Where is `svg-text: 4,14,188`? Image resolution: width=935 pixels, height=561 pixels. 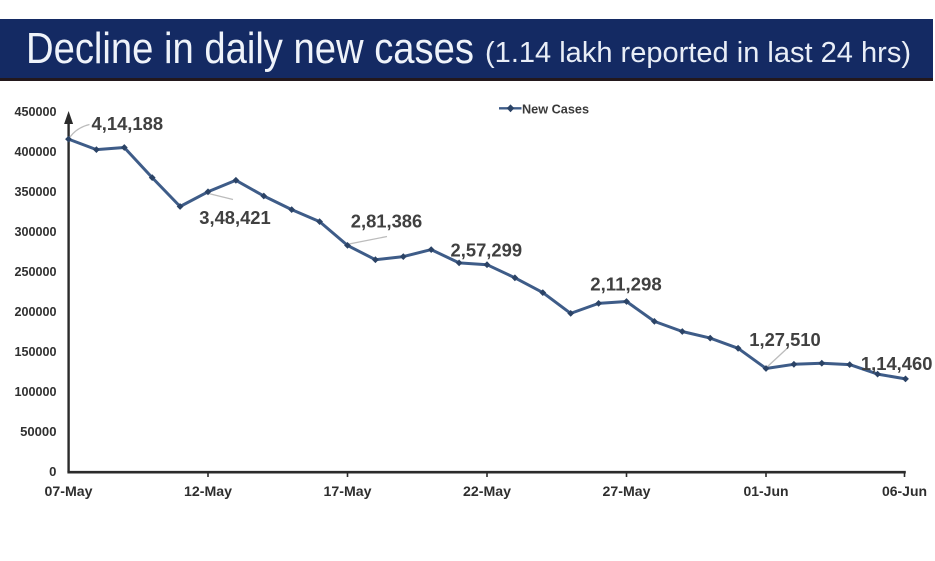
svg-text: 4,14,188 is located at coordinates (128, 124).